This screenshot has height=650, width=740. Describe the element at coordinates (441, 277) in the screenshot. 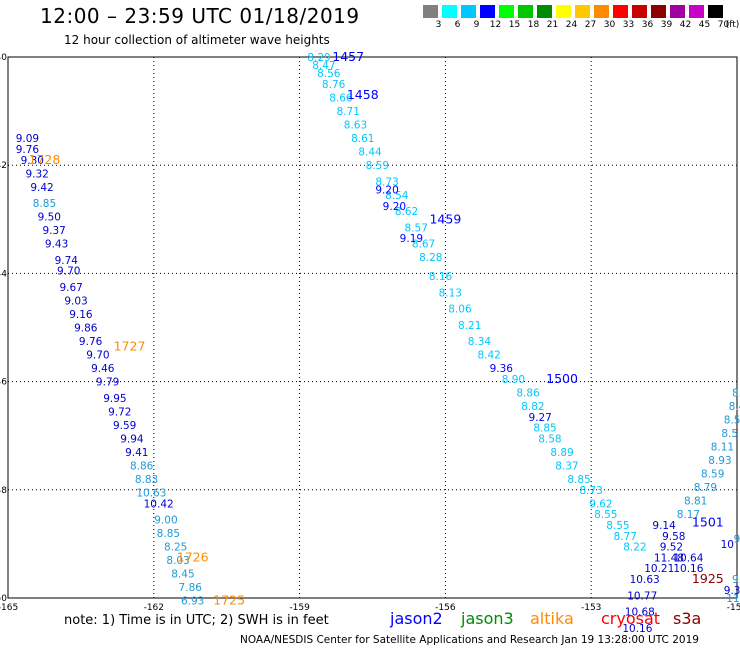

I see `wave-height-label: 8.16` at that location.